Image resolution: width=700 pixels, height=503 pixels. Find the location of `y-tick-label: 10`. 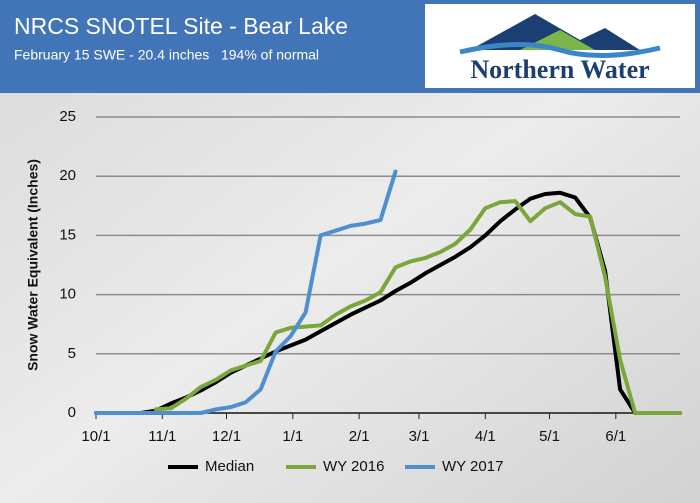

y-tick-label: 10 is located at coordinates (67, 294).